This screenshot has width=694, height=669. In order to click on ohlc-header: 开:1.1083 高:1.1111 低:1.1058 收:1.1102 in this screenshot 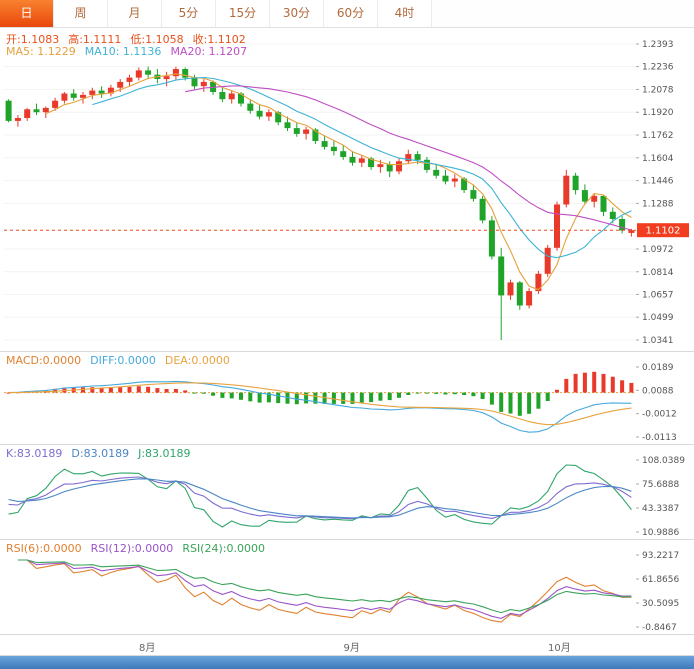, I will do `click(130, 39)`.